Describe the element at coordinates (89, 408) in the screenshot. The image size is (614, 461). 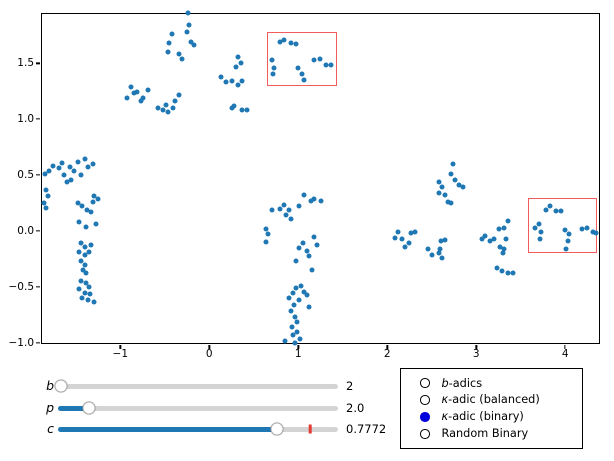
I see `slider-handle-p` at that location.